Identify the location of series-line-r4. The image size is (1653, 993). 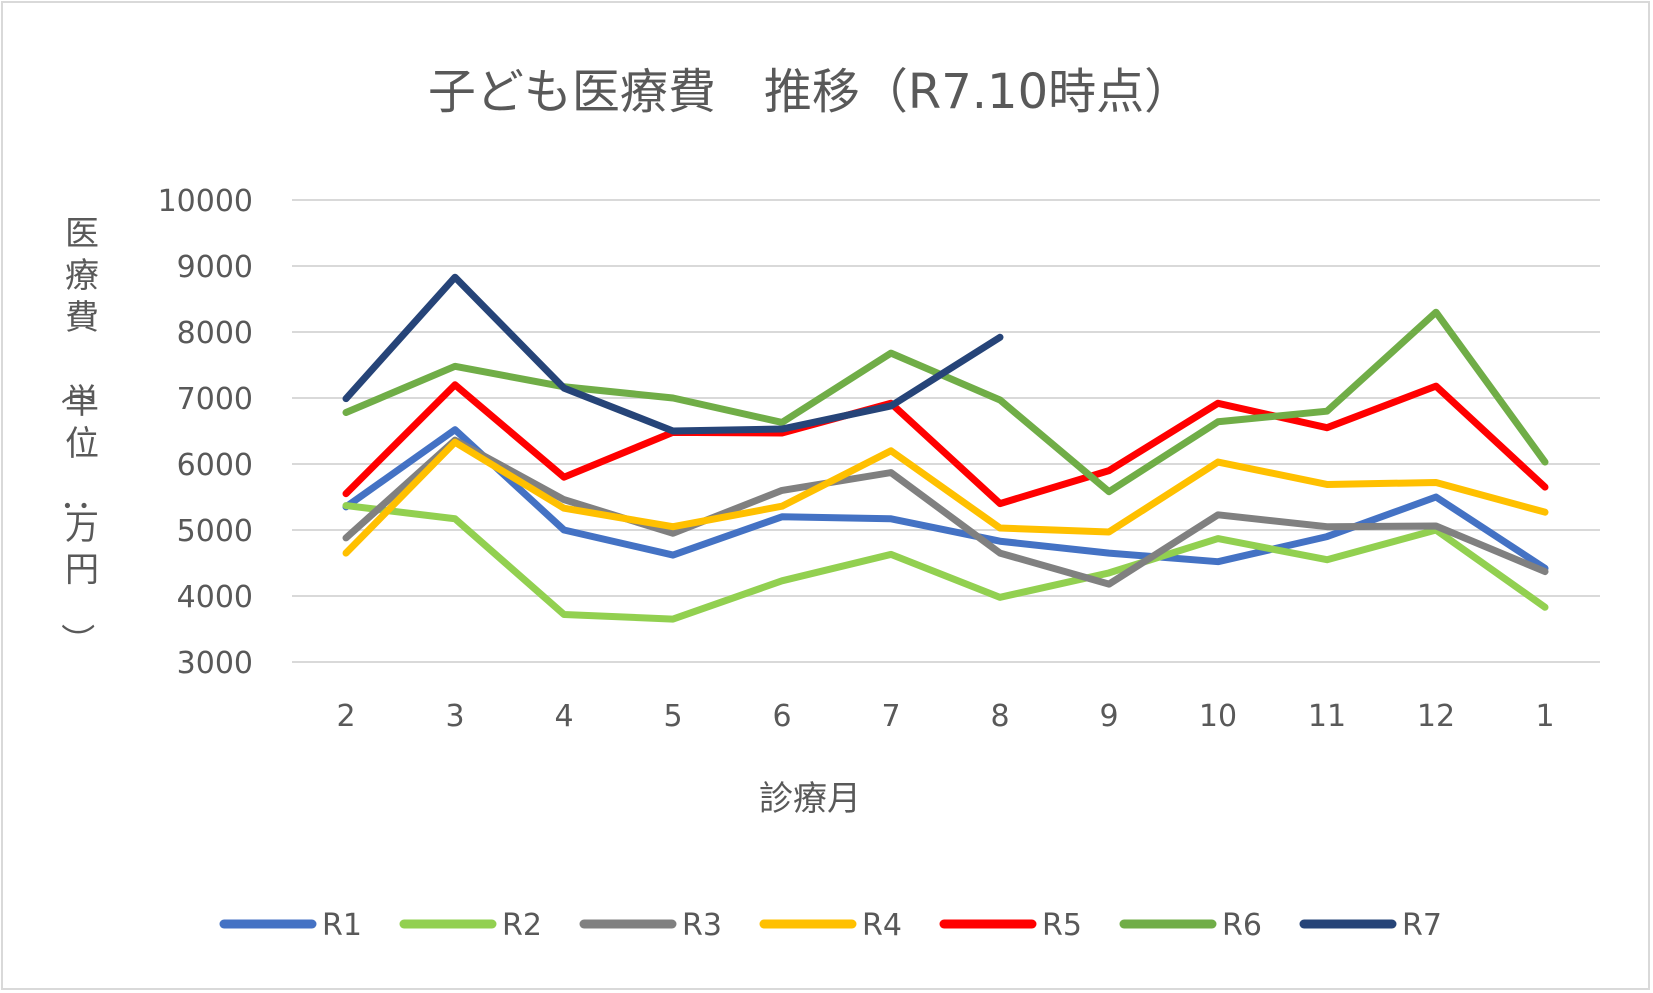
(945, 497).